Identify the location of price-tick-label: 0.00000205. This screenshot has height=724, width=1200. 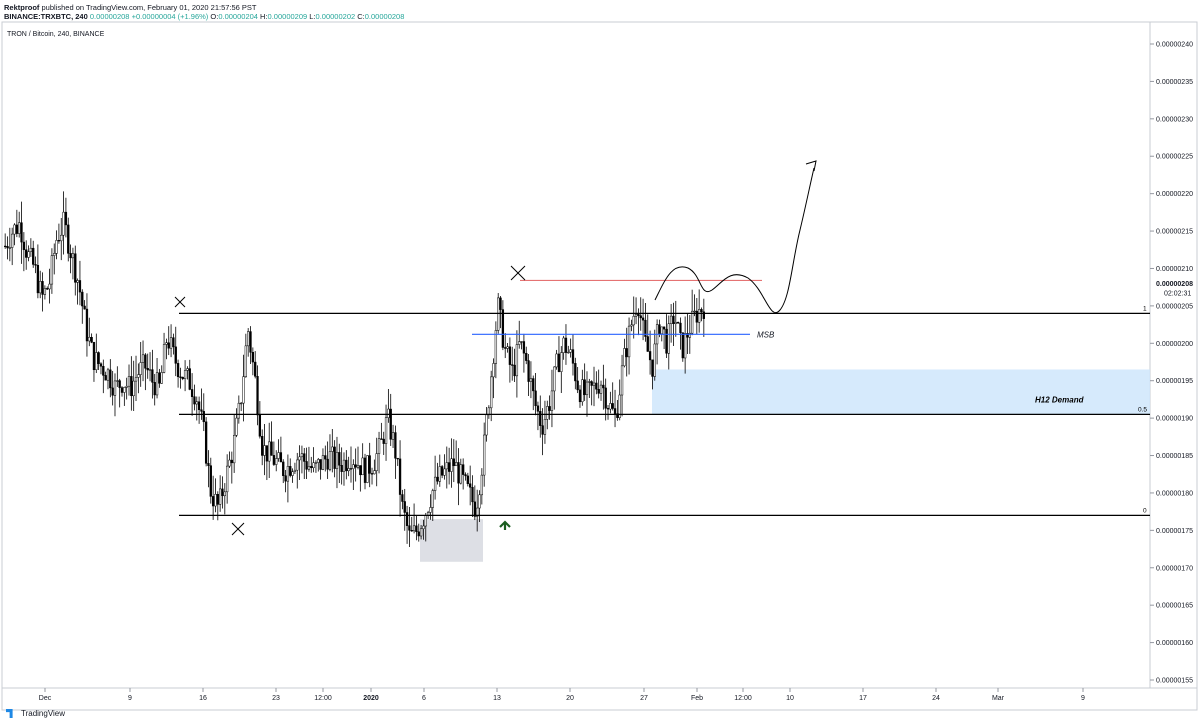
(1174, 306).